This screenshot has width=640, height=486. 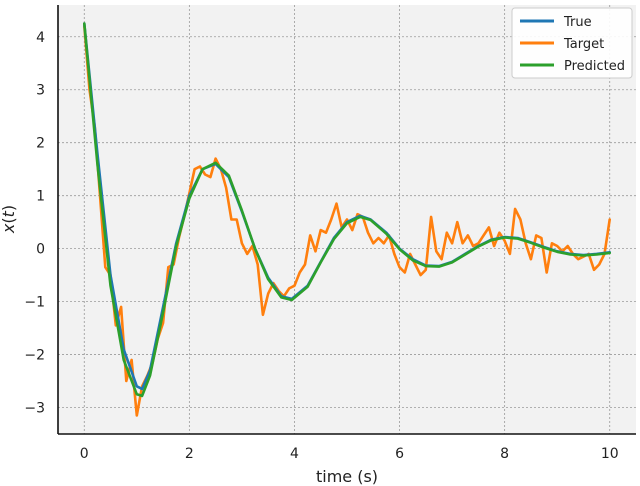 What do you see at coordinates (84, 454) in the screenshot?
I see `x-tick-label: 0` at bounding box center [84, 454].